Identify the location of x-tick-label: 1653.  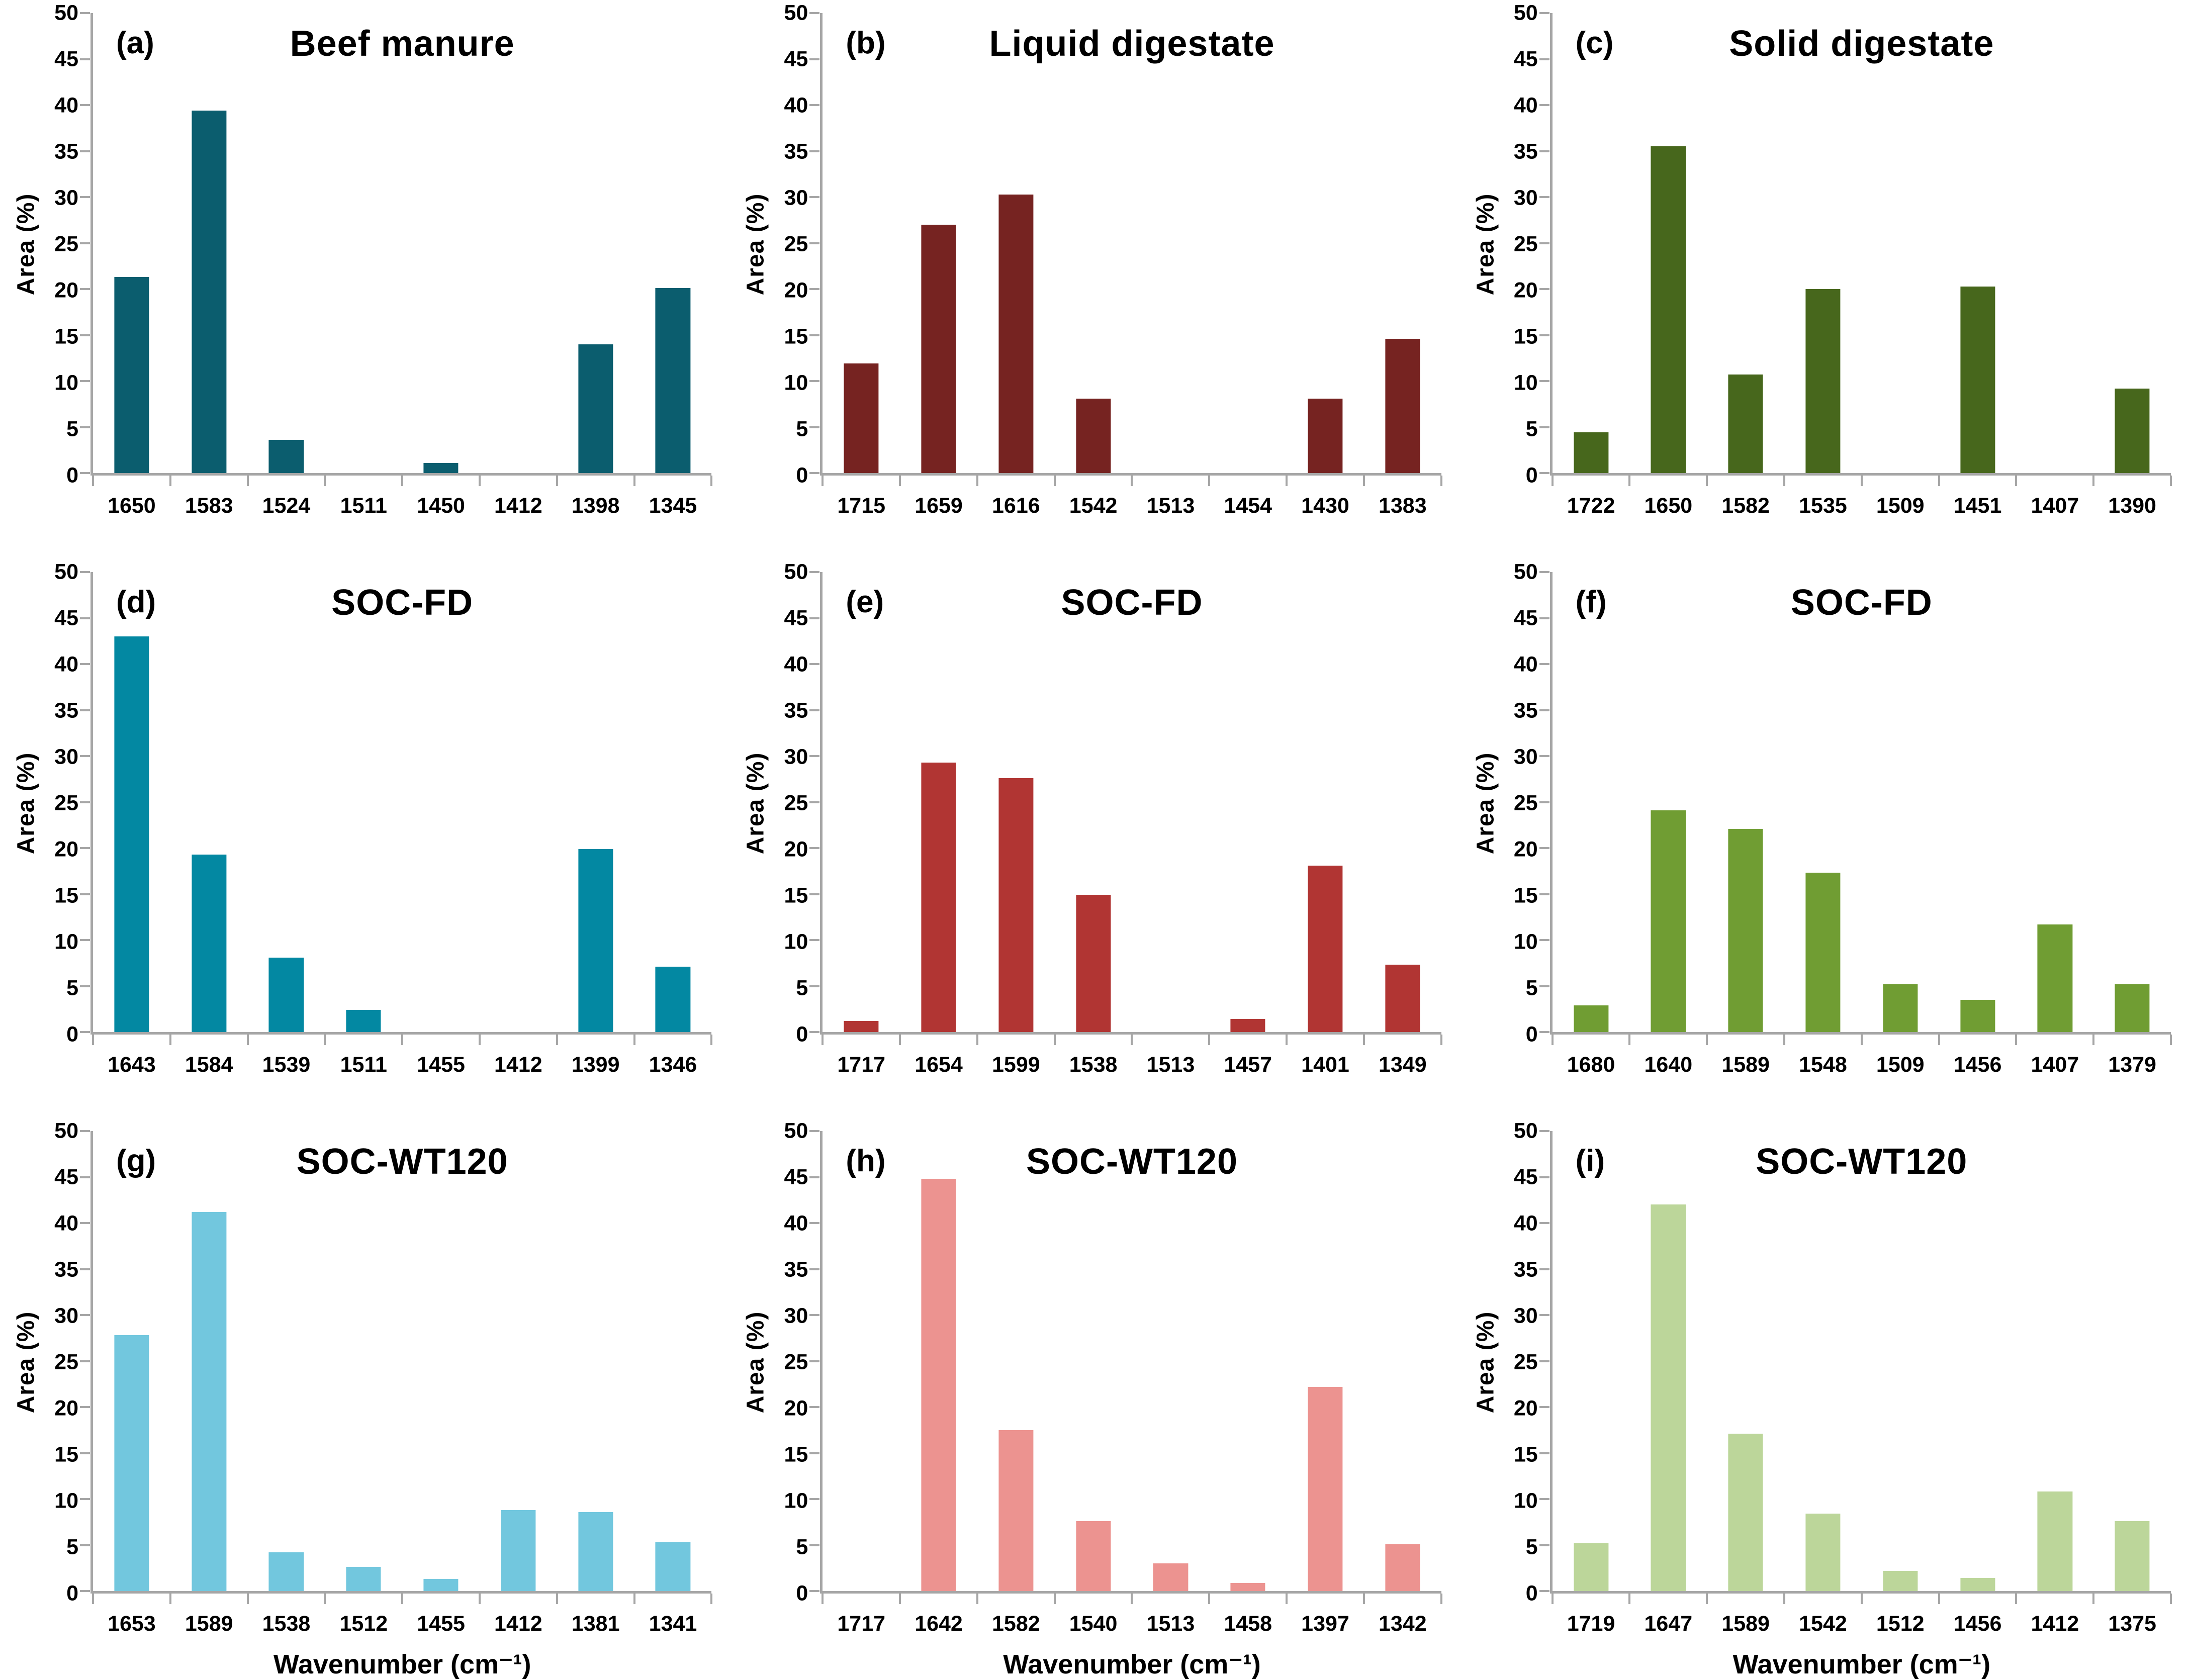
(132, 1624).